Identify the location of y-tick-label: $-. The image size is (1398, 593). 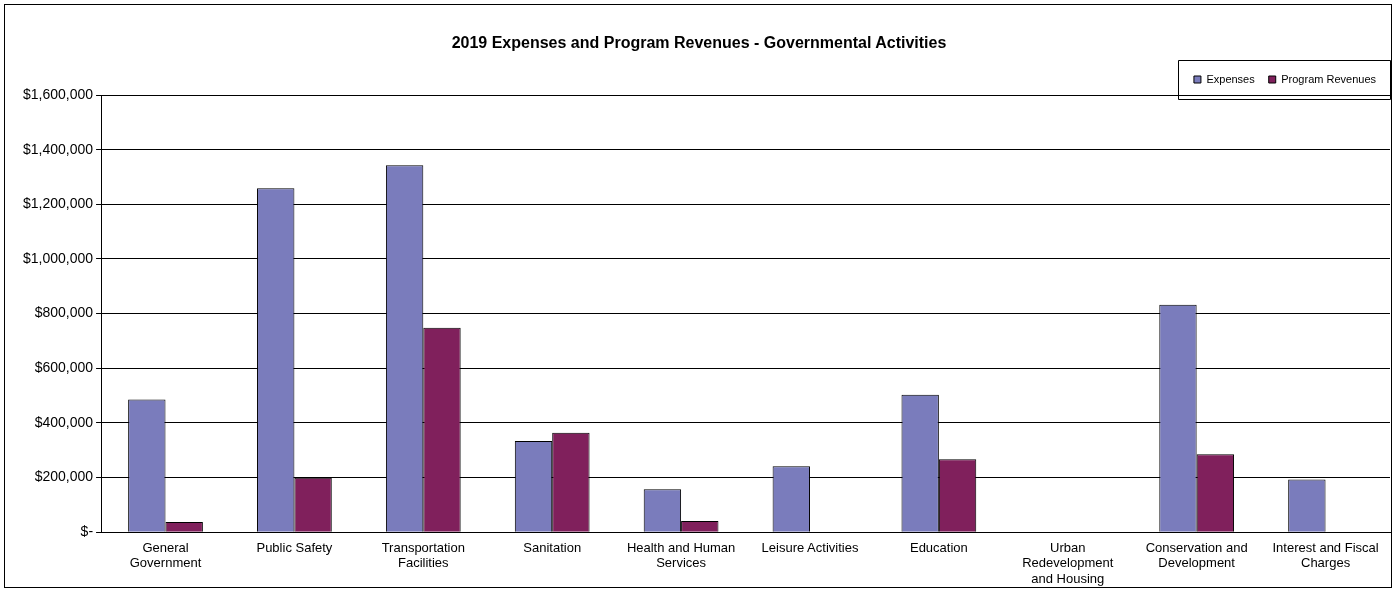
(87, 531).